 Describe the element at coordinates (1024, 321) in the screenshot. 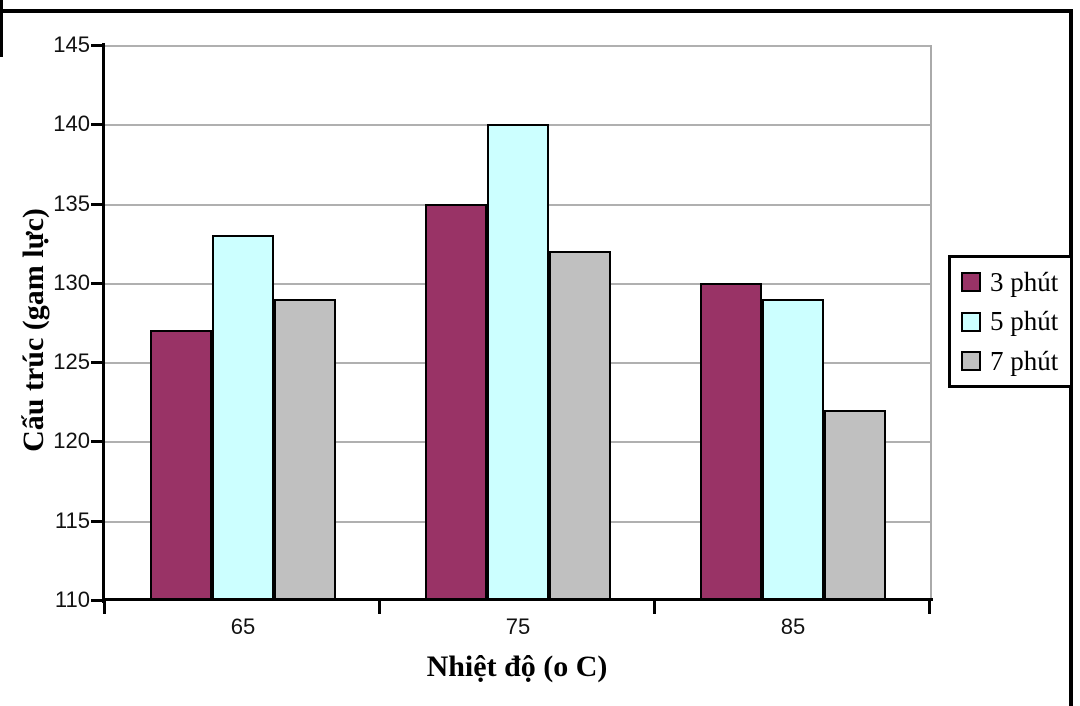

I see `legend-label: 5 phút` at that location.